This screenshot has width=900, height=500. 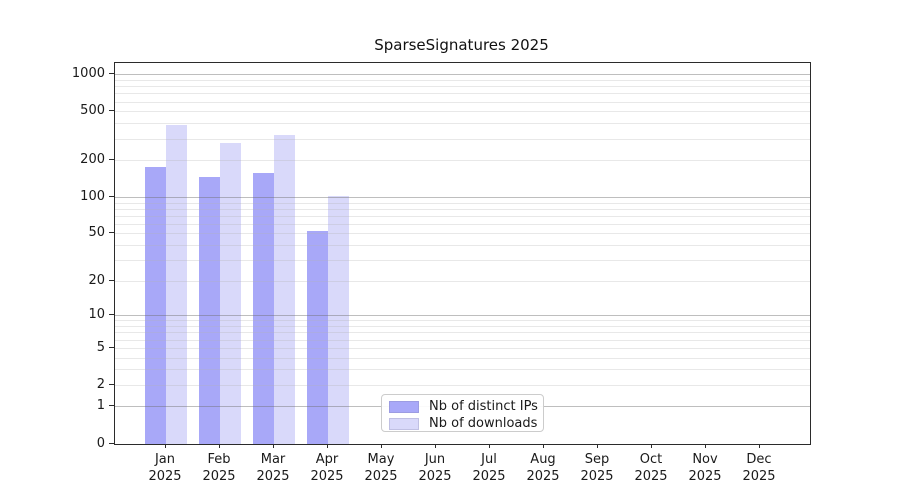 I want to click on chart-title: SparseSignatures 2025, so click(x=461, y=45).